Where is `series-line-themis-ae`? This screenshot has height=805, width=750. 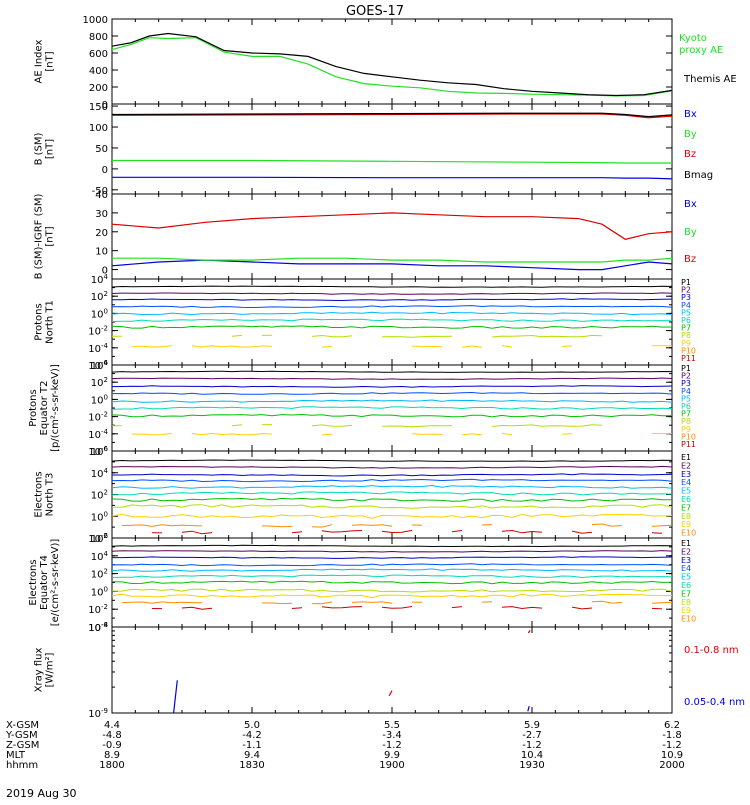 series-line-themis-ae is located at coordinates (392, 64).